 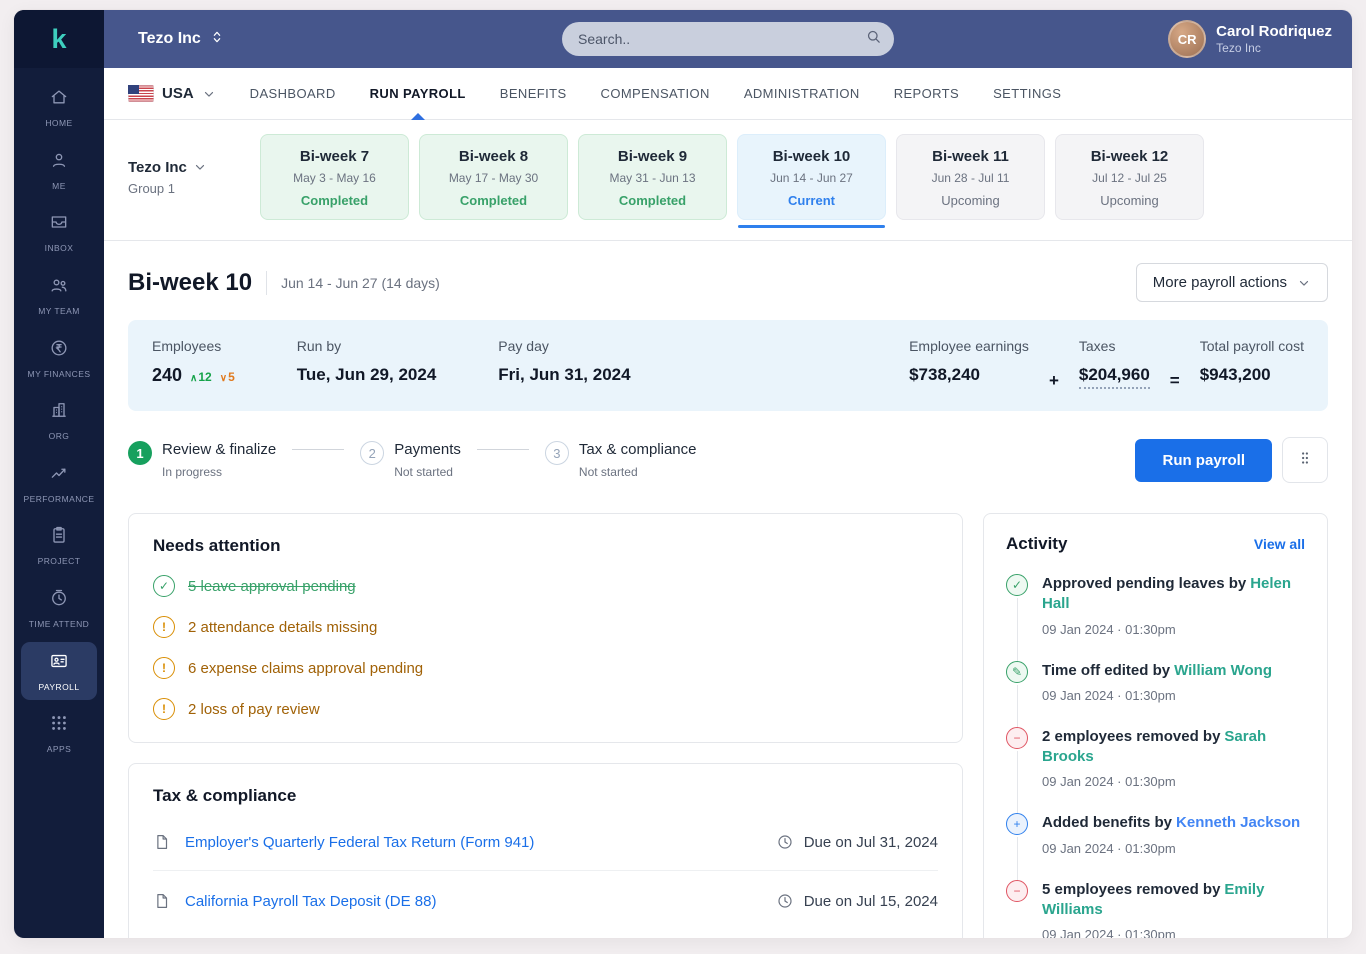 I want to click on app-logo: k, so click(x=59, y=39).